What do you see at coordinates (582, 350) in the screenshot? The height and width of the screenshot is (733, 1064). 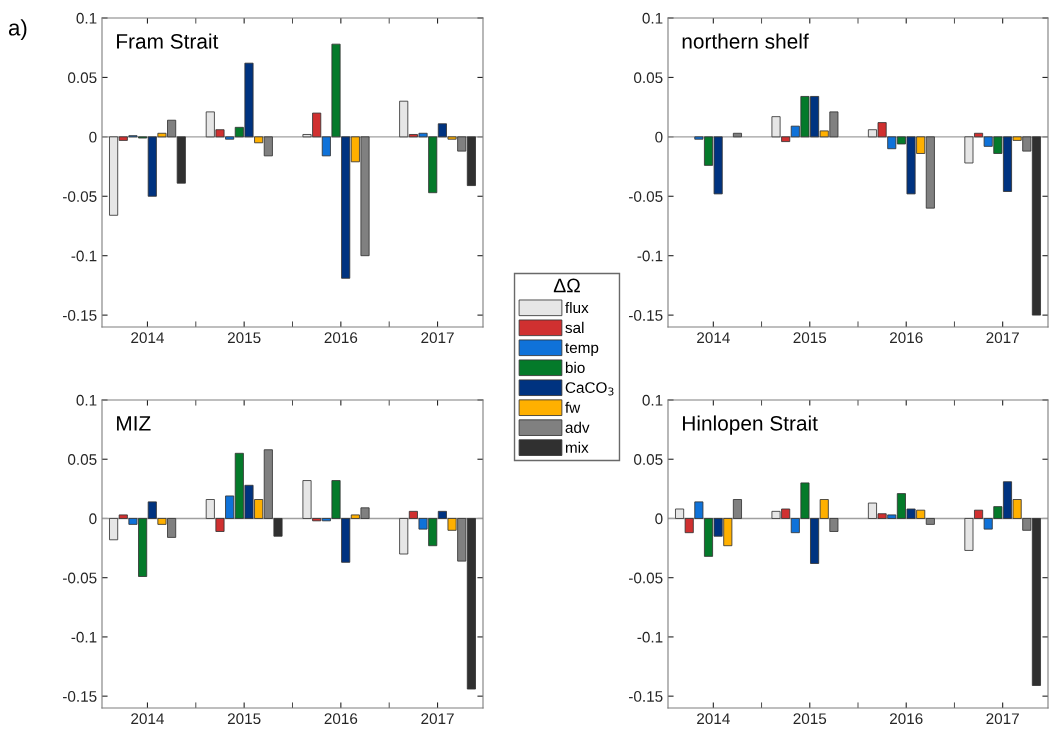 I see `legend-label: temp` at bounding box center [582, 350].